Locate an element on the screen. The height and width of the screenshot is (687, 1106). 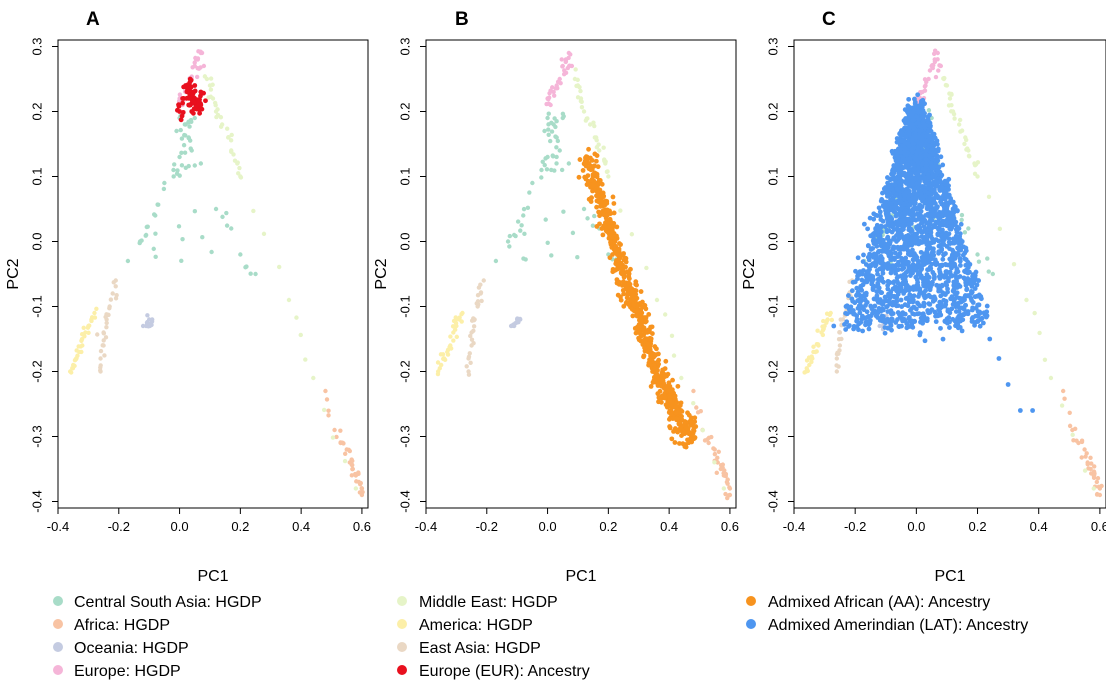
overlay-series-group is located at coordinates (637, 298).